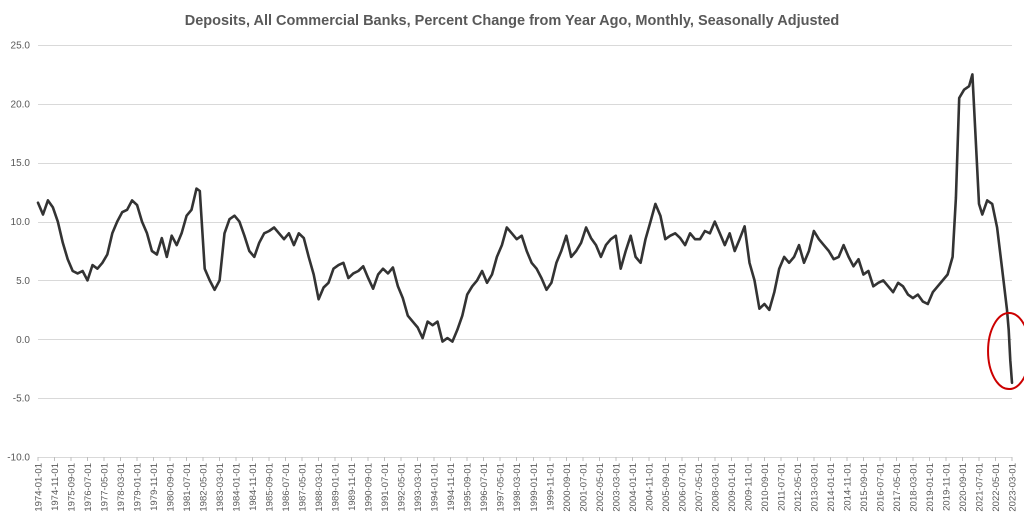 This screenshot has height=518, width=1024. What do you see at coordinates (88, 487) in the screenshot?
I see `x-tick-label: 1976-07-01` at bounding box center [88, 487].